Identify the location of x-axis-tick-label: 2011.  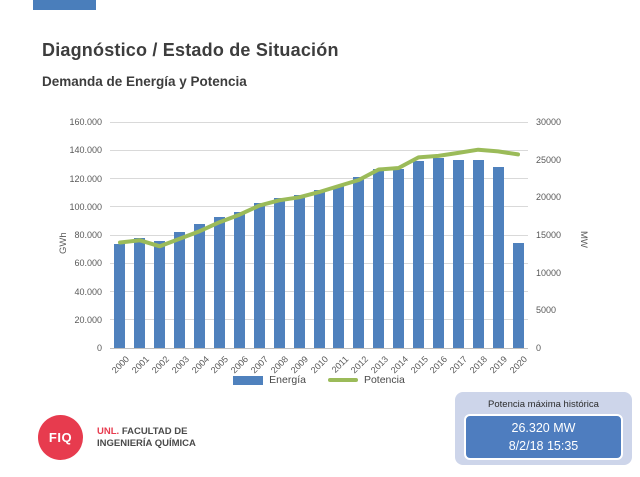
(339, 364).